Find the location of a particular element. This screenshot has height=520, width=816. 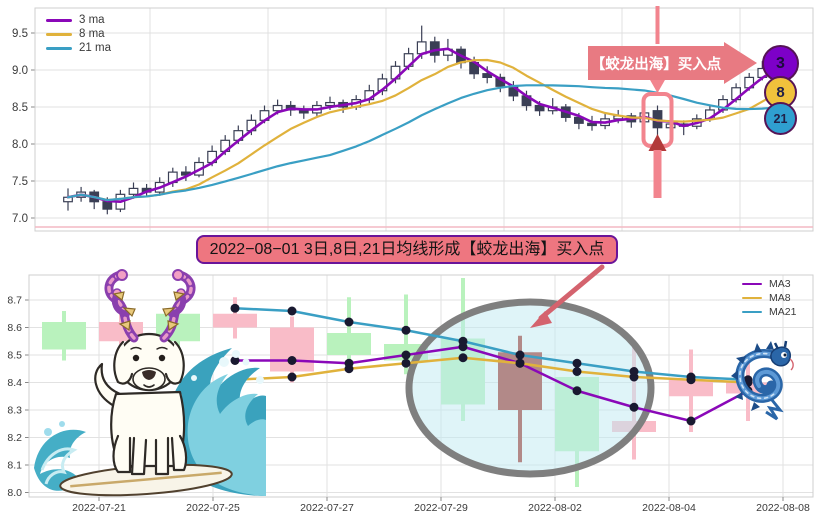

signal-title: 2022−08−01 3日,8日,21日均线形成【蛟龙出海】买入点 is located at coordinates (407, 249).